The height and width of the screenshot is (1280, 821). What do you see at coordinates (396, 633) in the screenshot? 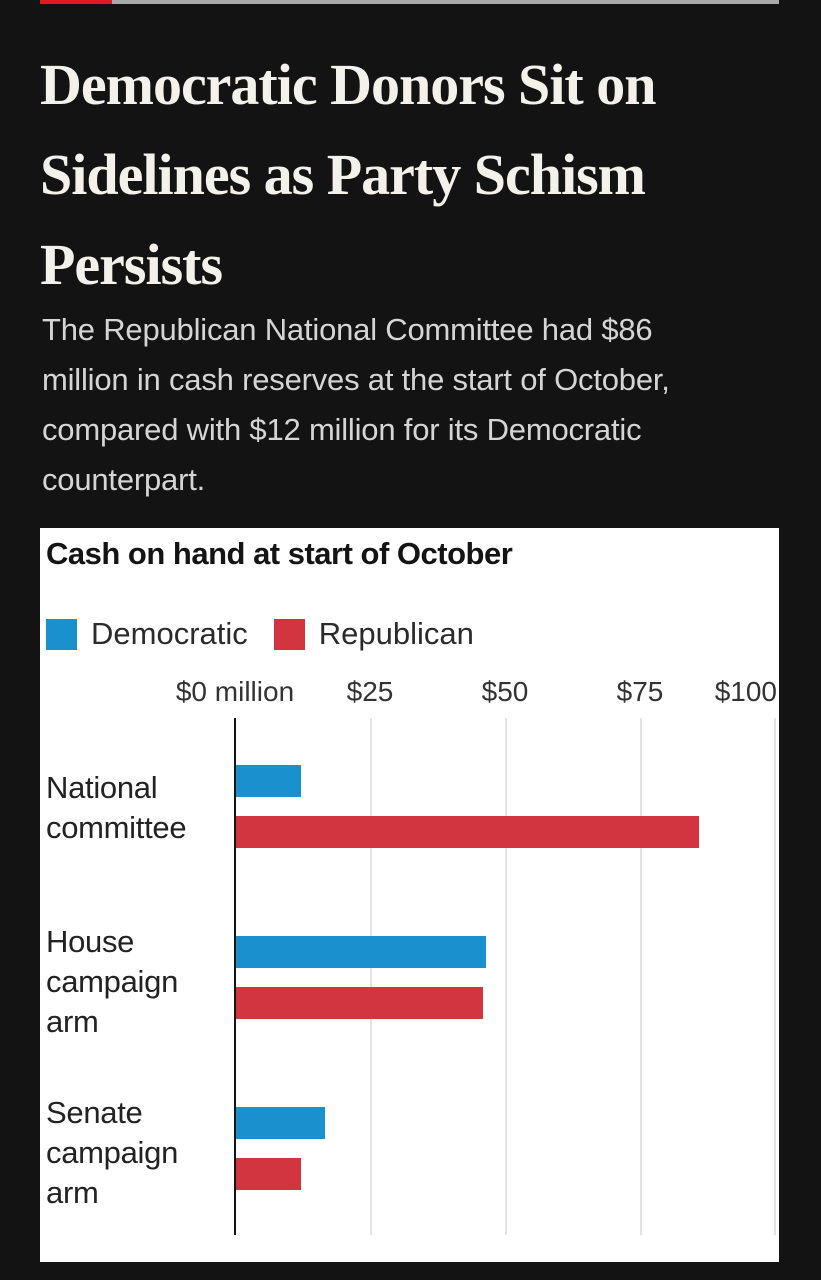
I see `legend-label-republican: Republican` at bounding box center [396, 633].